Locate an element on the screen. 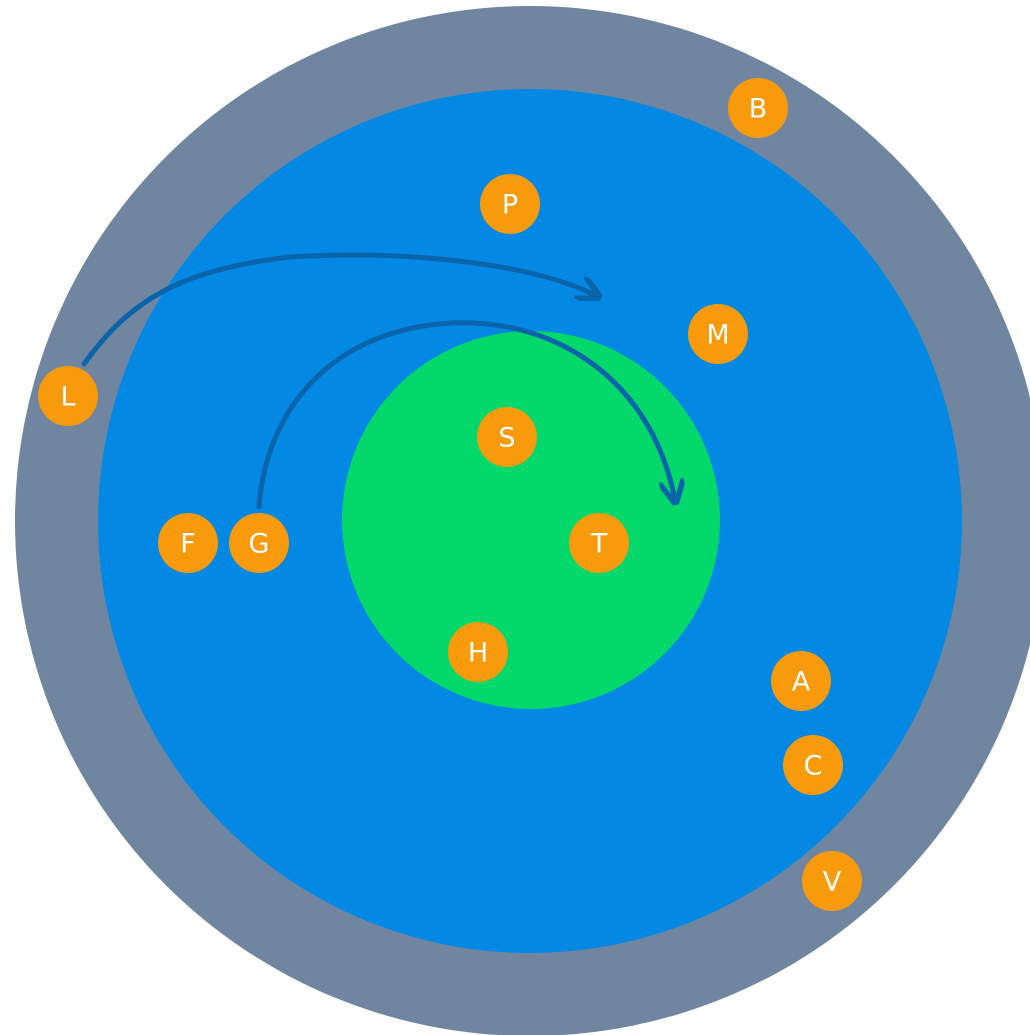 The width and height of the screenshot is (1030, 1035). node-m-circle is located at coordinates (718, 334).